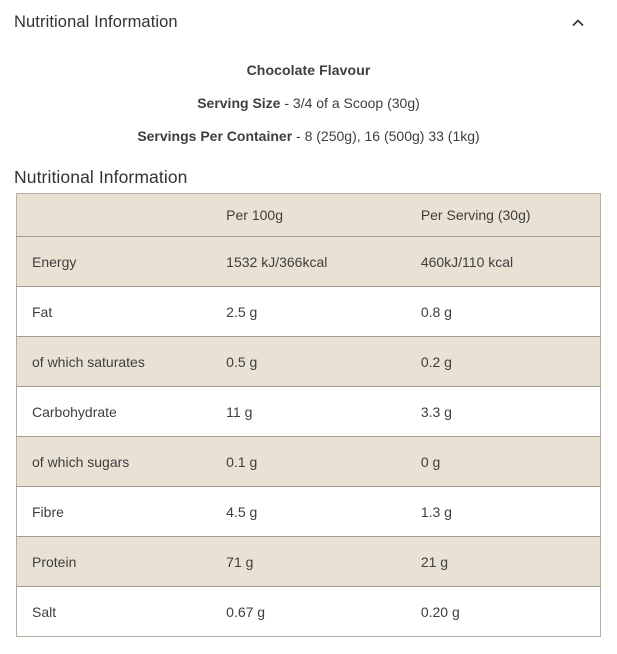 This screenshot has width=617, height=654. Describe the element at coordinates (503, 361) in the screenshot. I see `row-per-serving: 0.2 g` at that location.